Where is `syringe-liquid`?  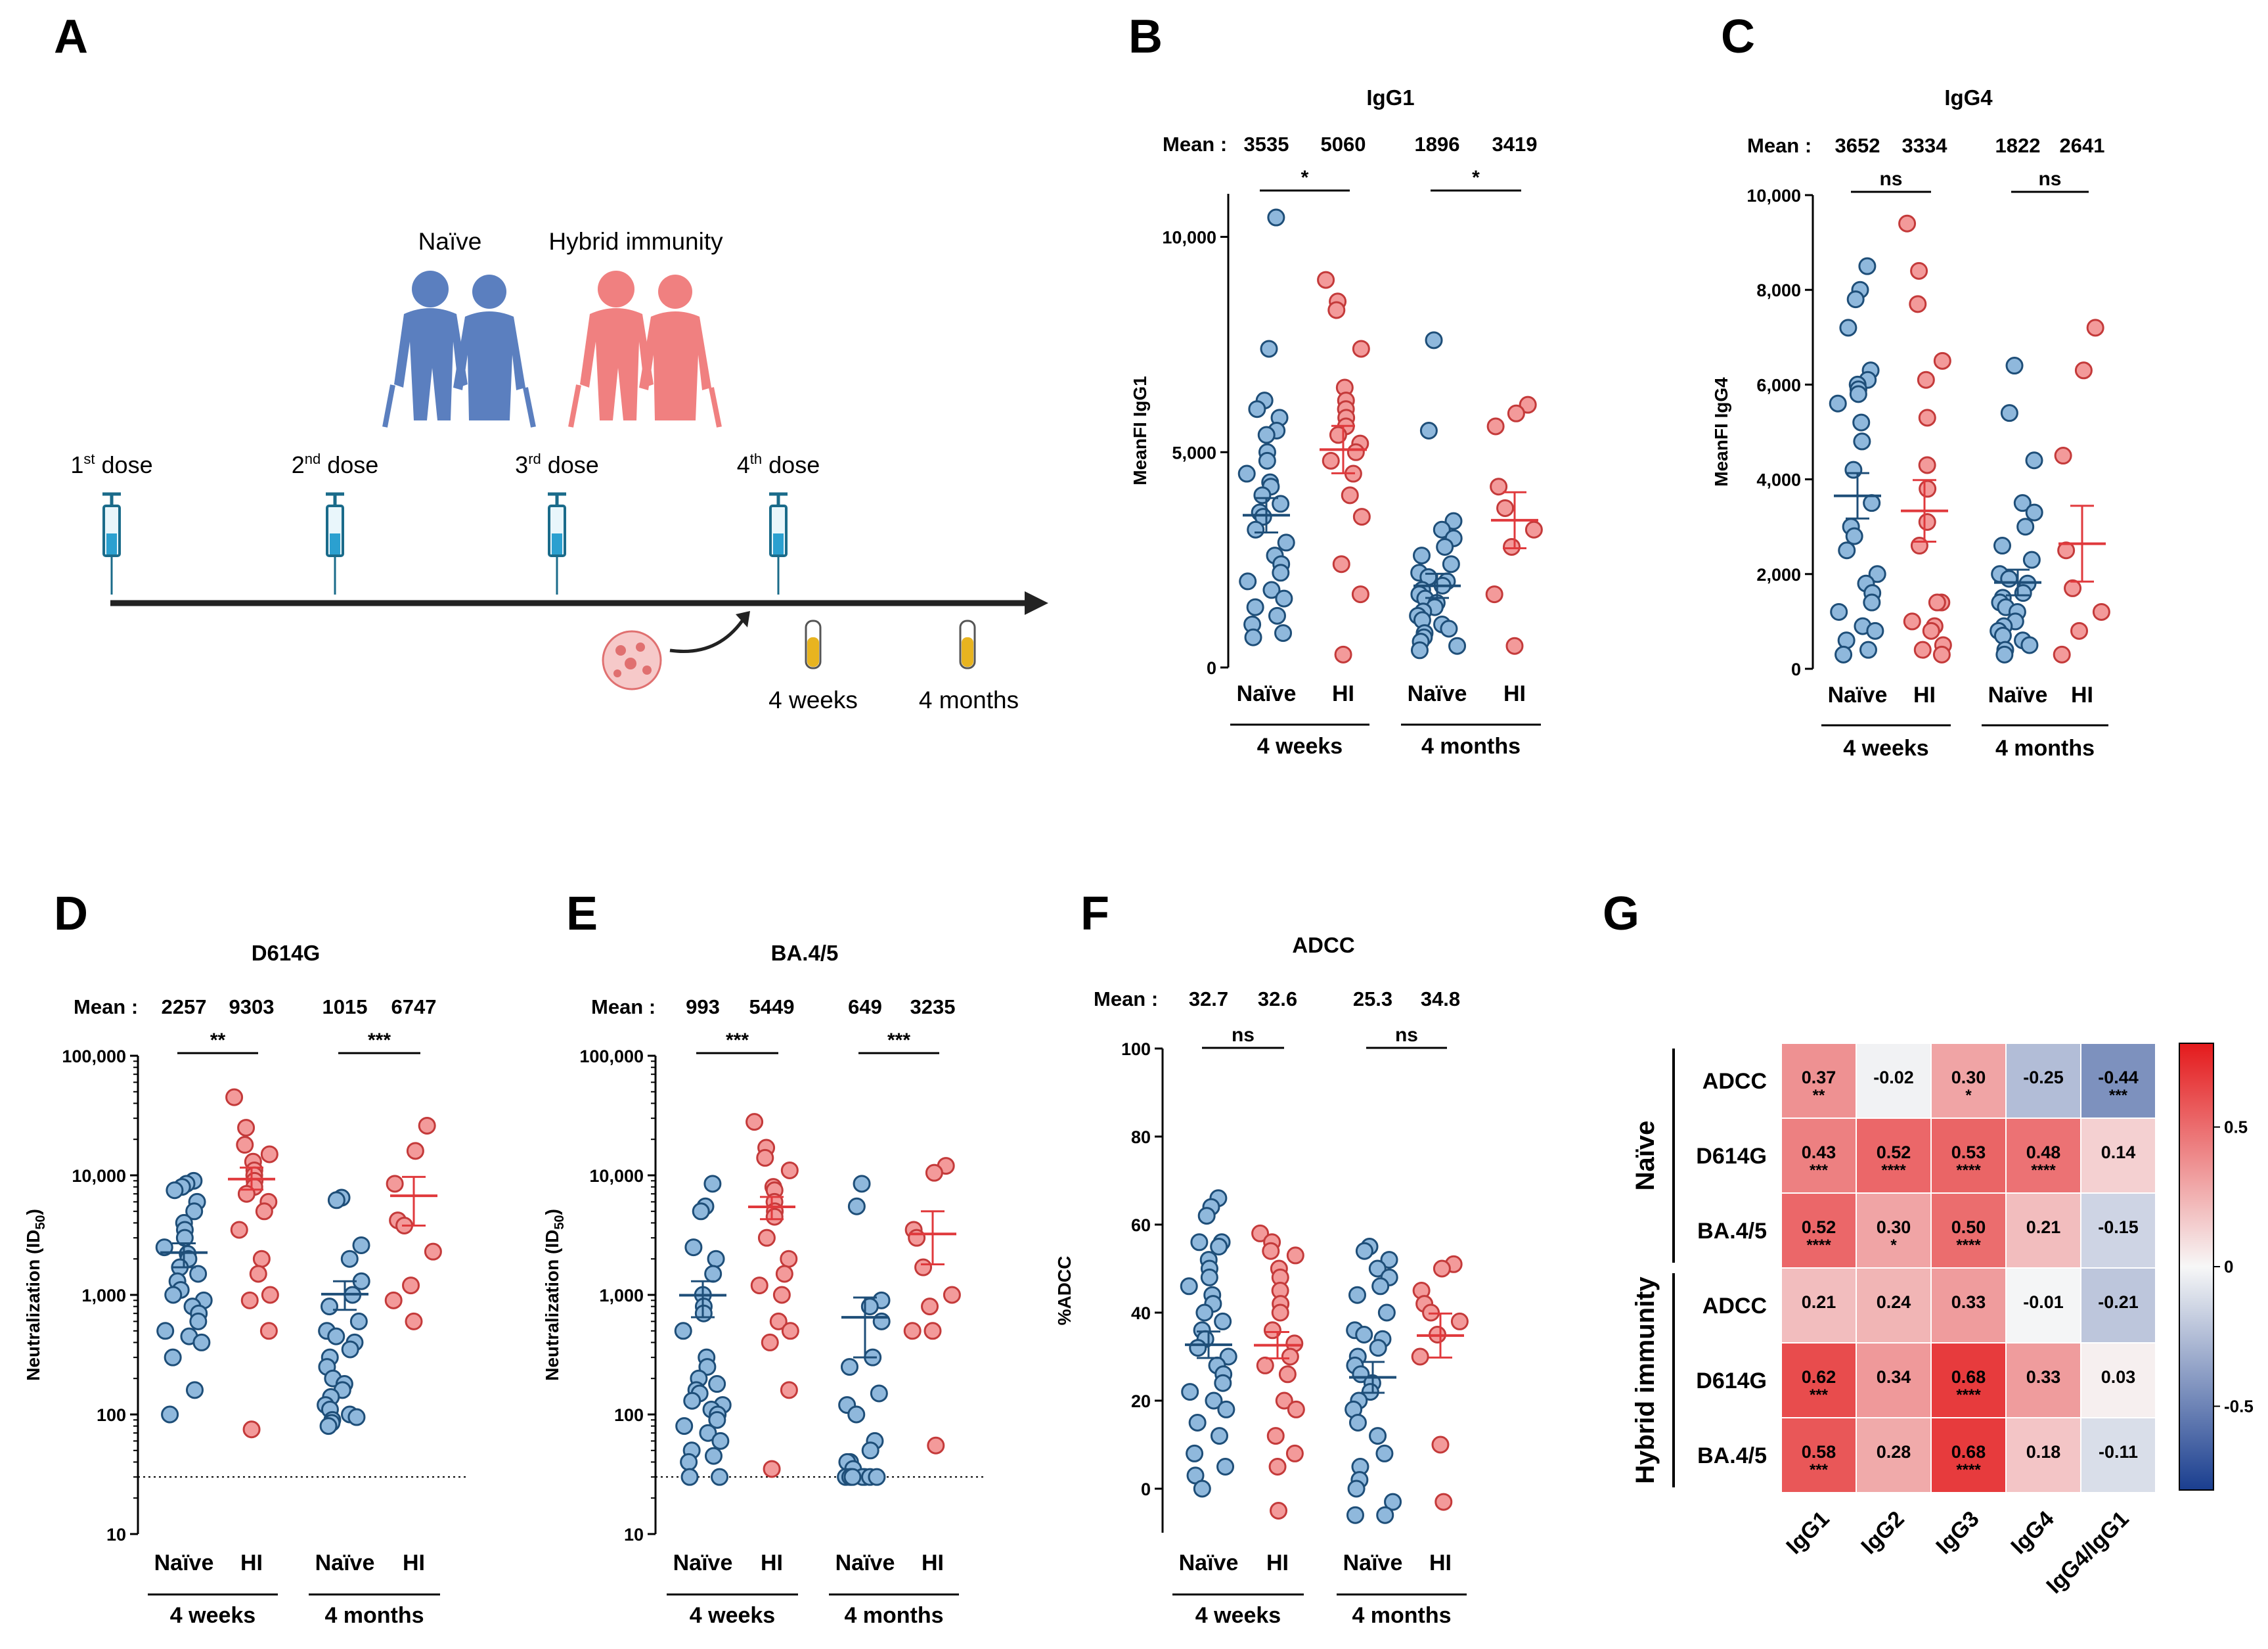 syringe-liquid is located at coordinates (557, 543).